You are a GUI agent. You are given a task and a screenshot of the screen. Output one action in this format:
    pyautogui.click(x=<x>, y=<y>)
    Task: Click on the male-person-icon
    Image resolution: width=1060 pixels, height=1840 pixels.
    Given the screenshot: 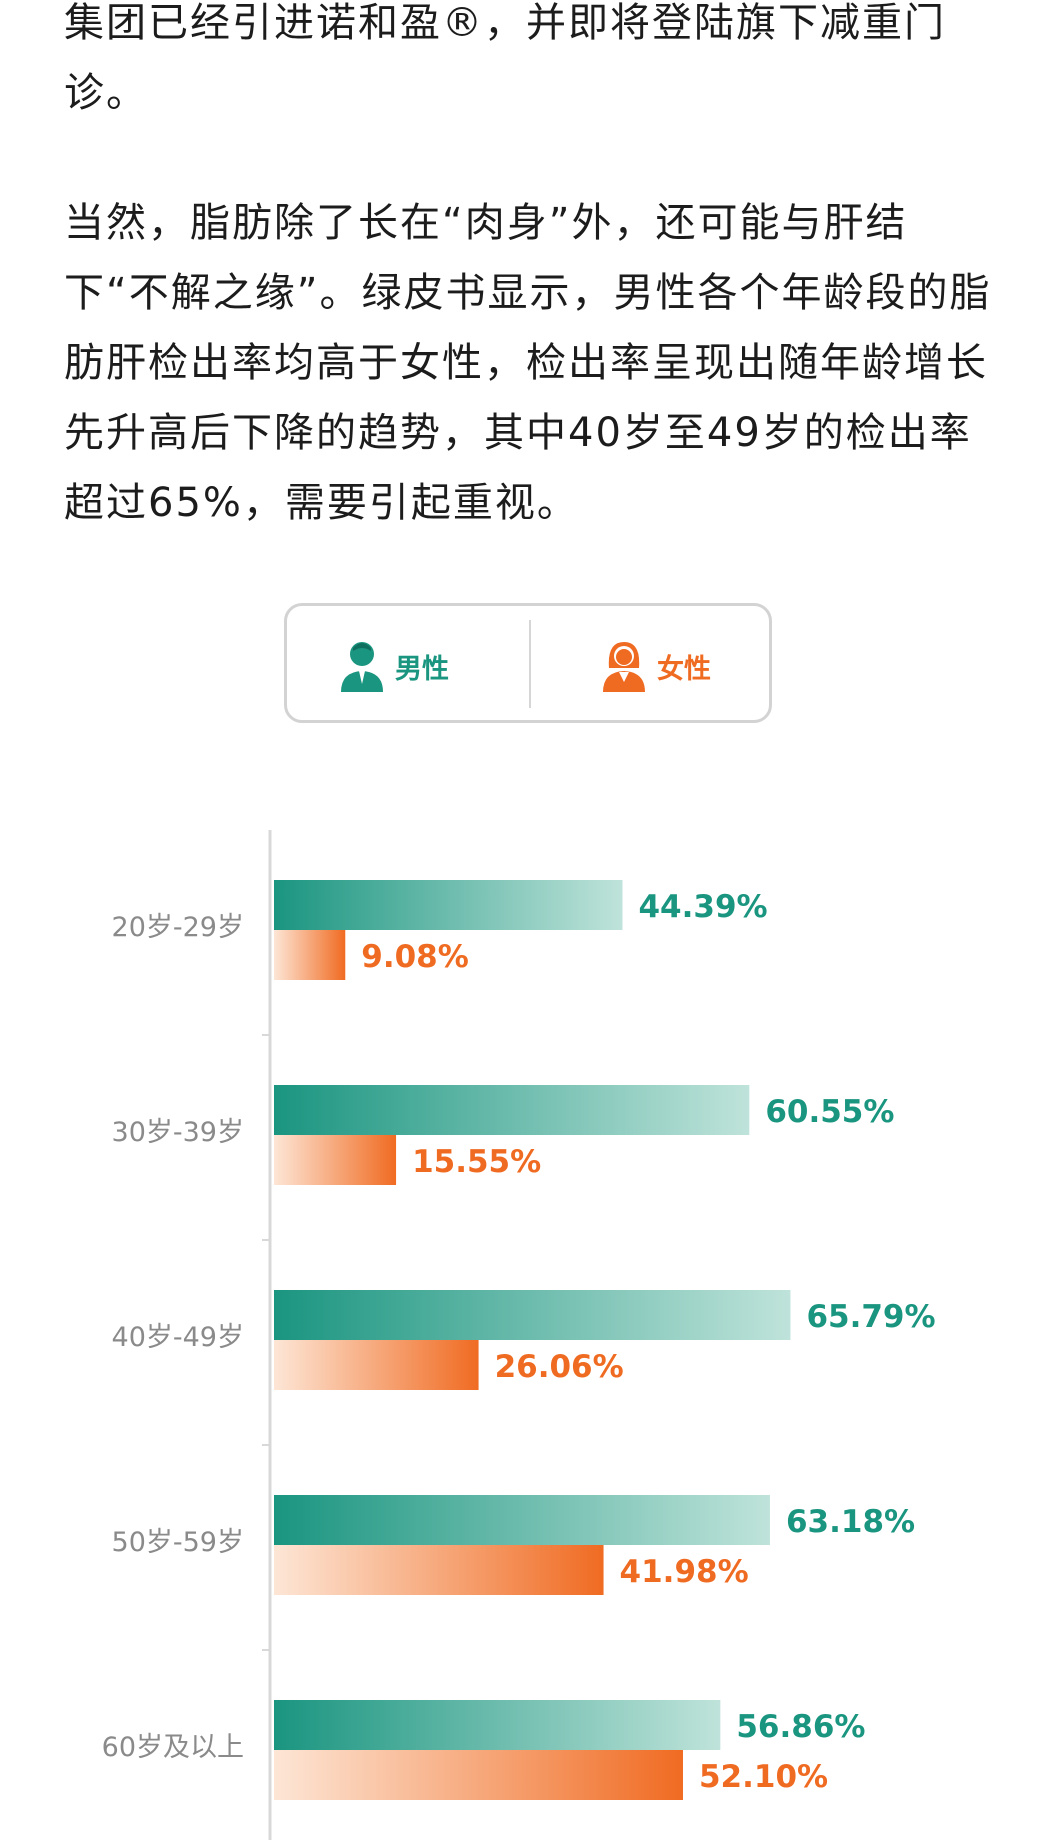 What is the action you would take?
    pyautogui.click(x=362, y=667)
    